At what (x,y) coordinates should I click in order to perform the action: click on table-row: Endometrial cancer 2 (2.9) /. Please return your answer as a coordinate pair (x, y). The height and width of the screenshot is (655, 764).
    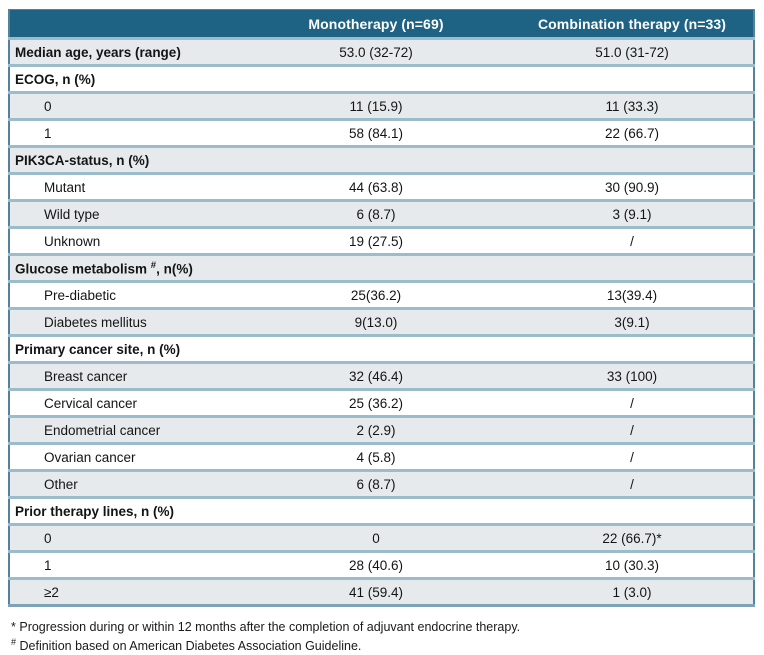
    Looking at the image, I should click on (381, 430).